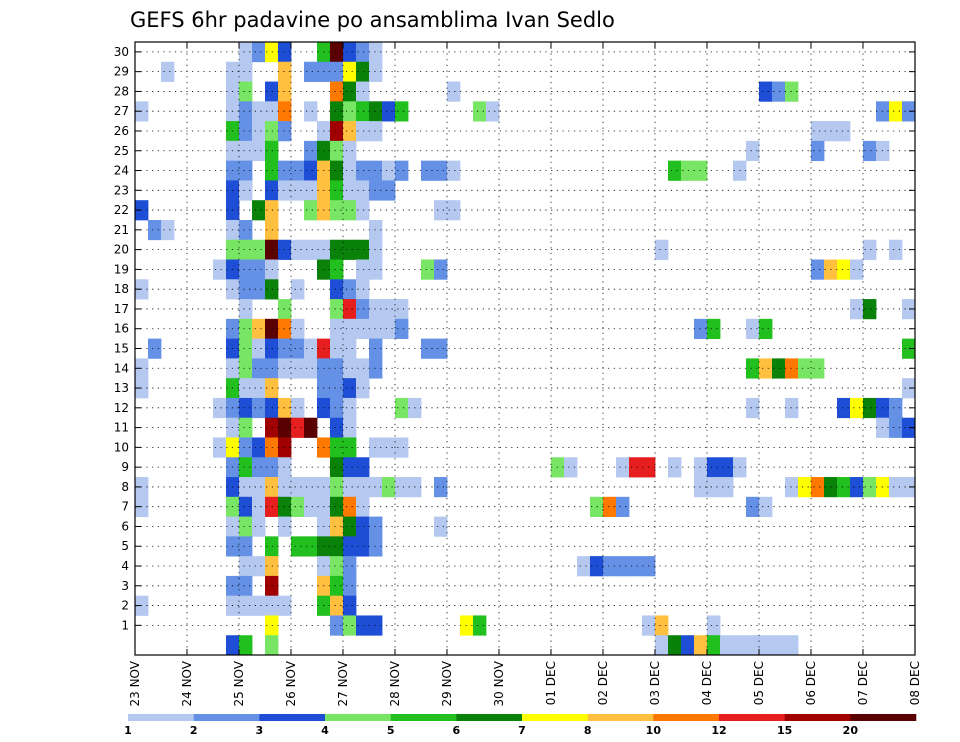 This screenshot has width=960, height=742. What do you see at coordinates (121, 329) in the screenshot?
I see `y-tick-label: 16` at bounding box center [121, 329].